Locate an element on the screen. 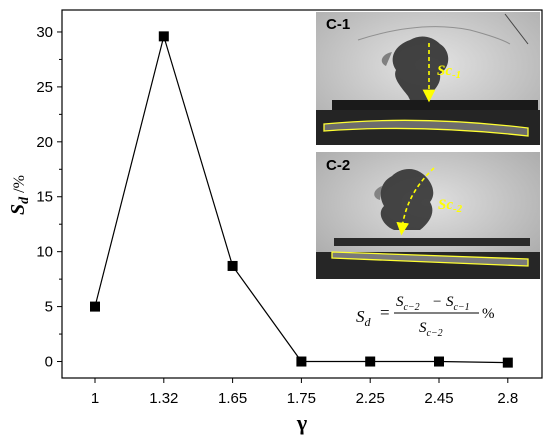 This screenshot has width=550, height=439. c1-plate-outline is located at coordinates (426, 128).